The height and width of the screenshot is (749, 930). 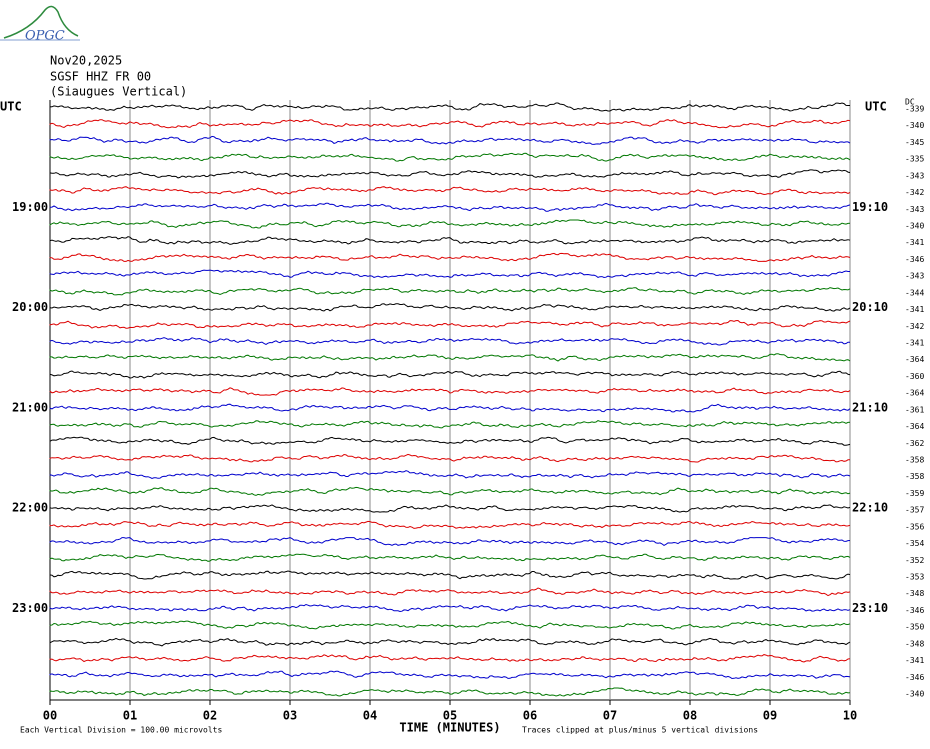 I want to click on dc-title: DC, so click(x=910, y=102).